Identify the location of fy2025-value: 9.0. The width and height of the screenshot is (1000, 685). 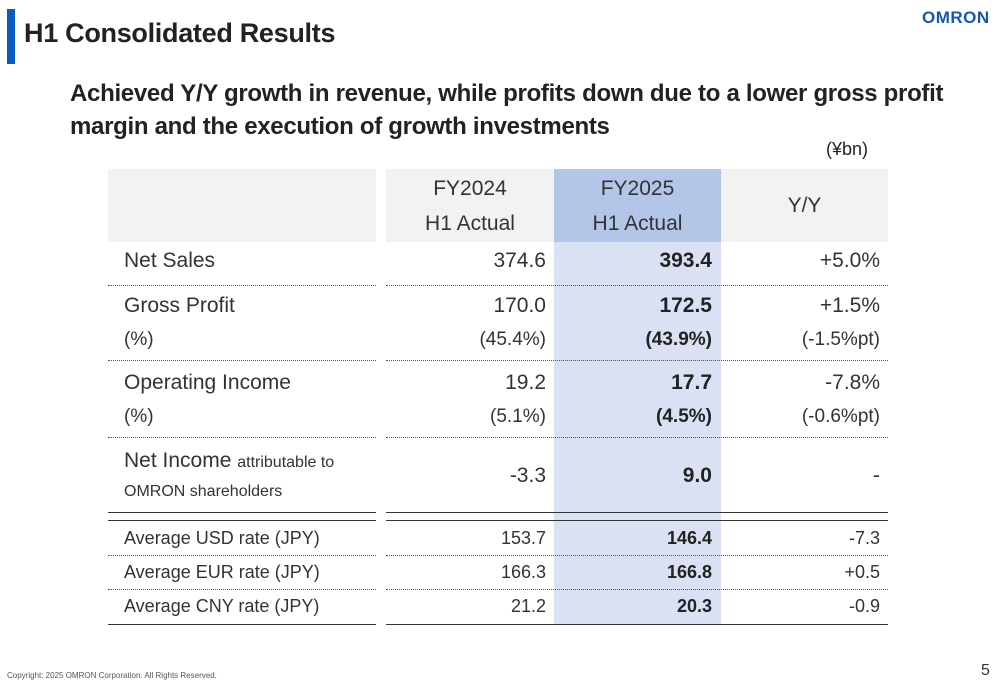
(697, 475).